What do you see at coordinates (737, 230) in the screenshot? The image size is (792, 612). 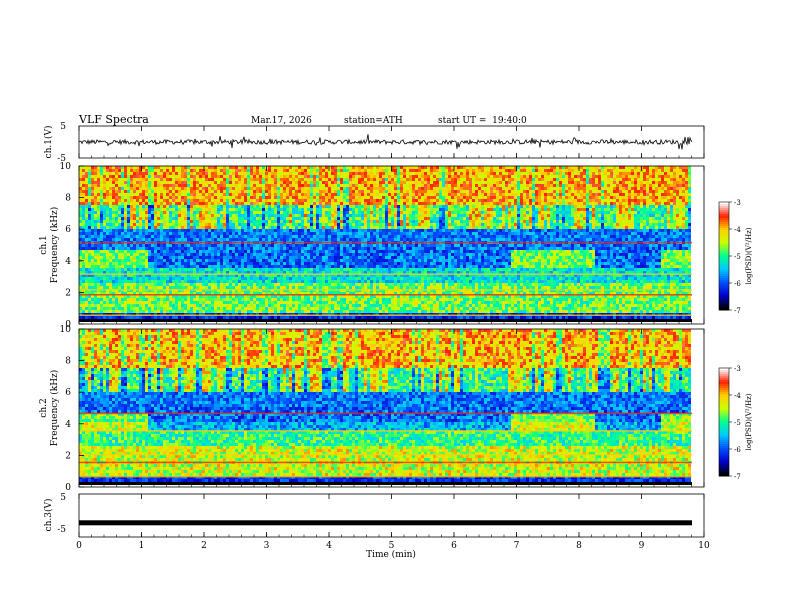 I see `ch1-colorbar-tick: -4` at bounding box center [737, 230].